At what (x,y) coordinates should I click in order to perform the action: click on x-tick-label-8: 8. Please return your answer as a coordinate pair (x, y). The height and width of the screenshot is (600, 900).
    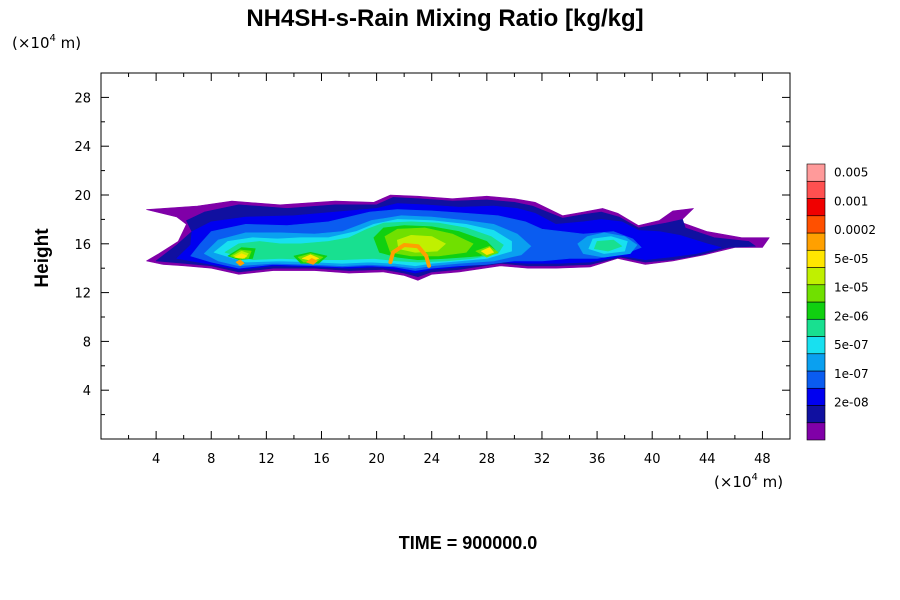
    Looking at the image, I should click on (211, 459).